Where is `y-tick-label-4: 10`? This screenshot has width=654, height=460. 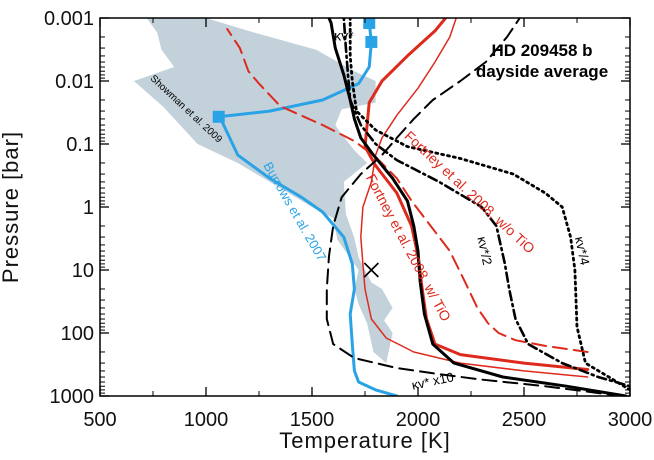
y-tick-label-4: 10 is located at coordinates (83, 271).